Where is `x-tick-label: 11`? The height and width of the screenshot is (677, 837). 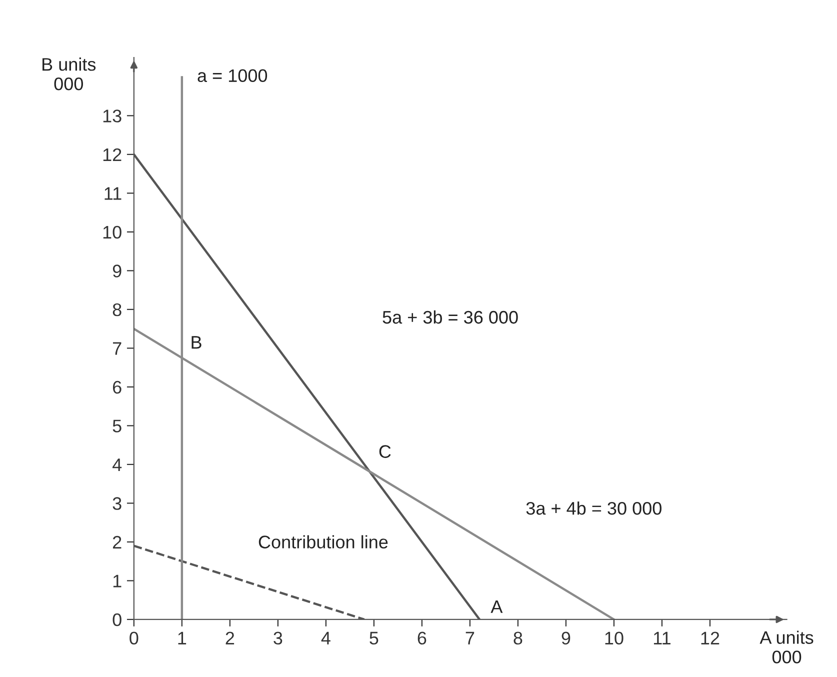 x-tick-label: 11 is located at coordinates (662, 638).